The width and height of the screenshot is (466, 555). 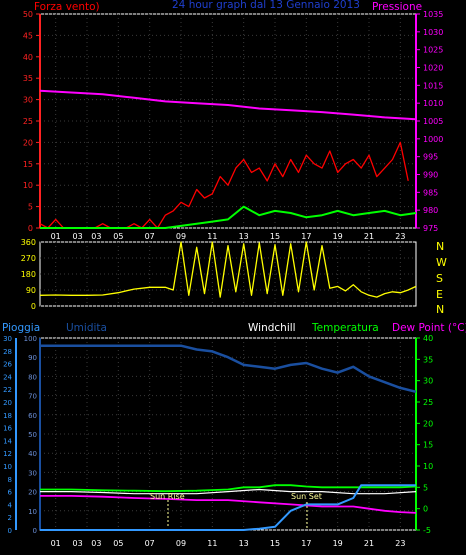 What do you see at coordinates (30, 207) in the screenshot?
I see `y-tick-label: 5` at bounding box center [30, 207].